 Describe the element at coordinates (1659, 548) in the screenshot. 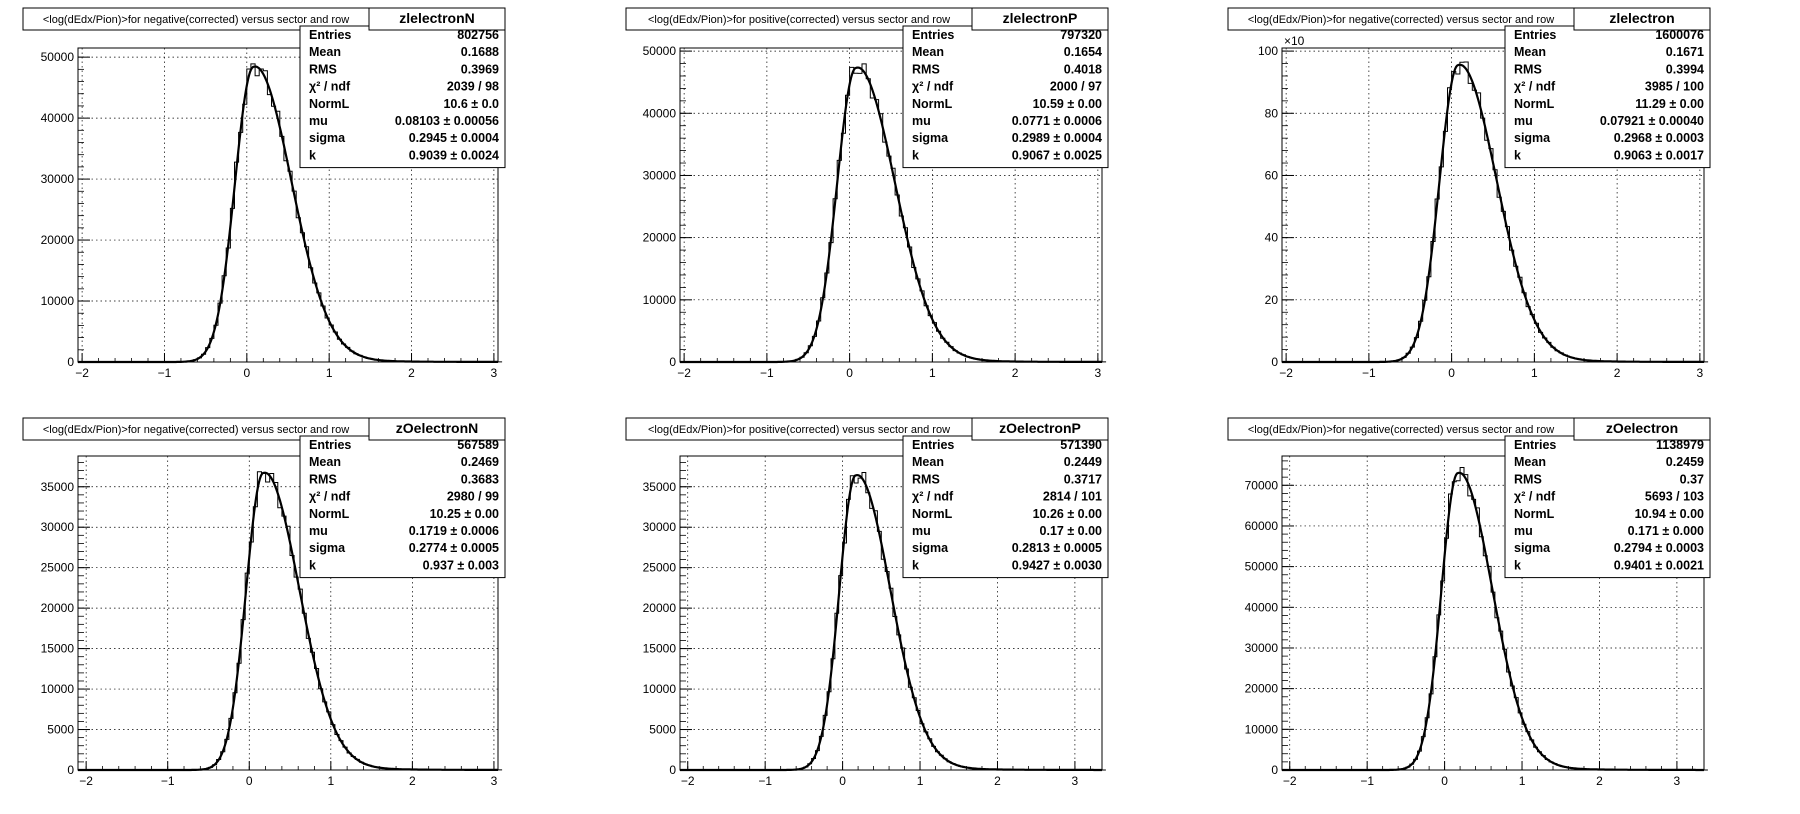

I see `stats-value: 0.2794 ± 0.0003` at that location.